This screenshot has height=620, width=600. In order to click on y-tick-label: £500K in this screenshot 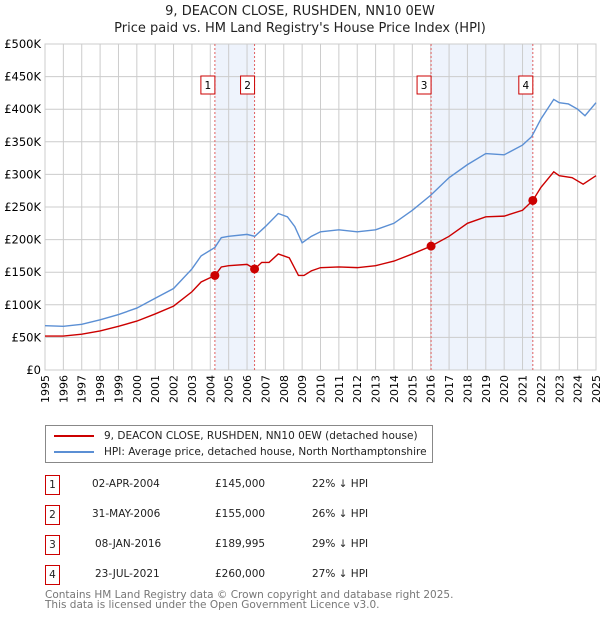, I will do `click(22, 44)`.